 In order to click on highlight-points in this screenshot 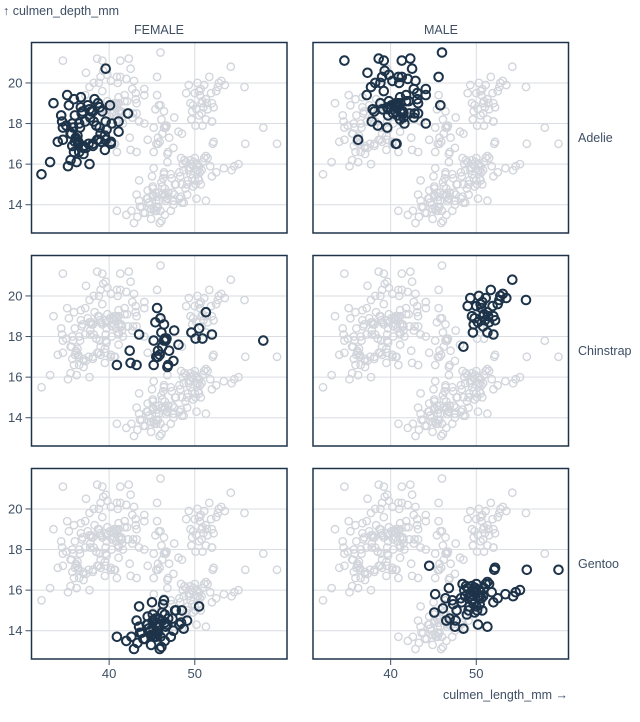, I will do `click(493, 597)`.